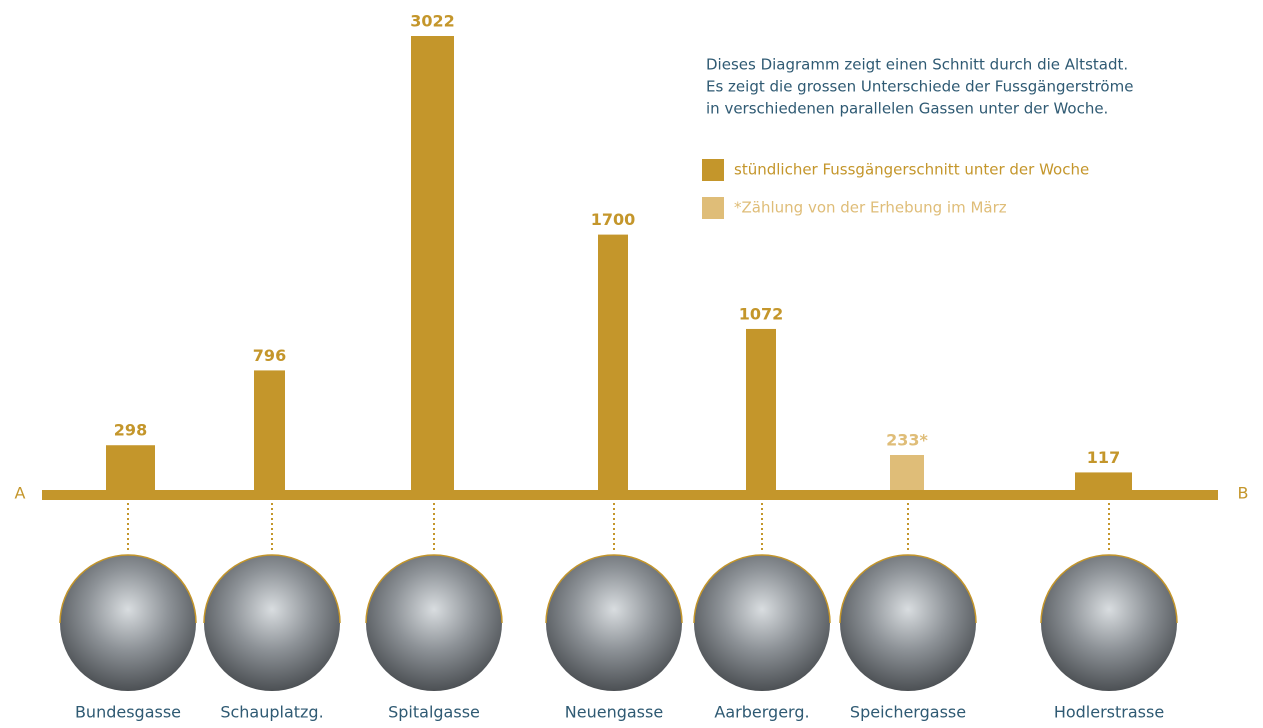  What do you see at coordinates (20, 493) in the screenshot?
I see `start-label: A` at bounding box center [20, 493].